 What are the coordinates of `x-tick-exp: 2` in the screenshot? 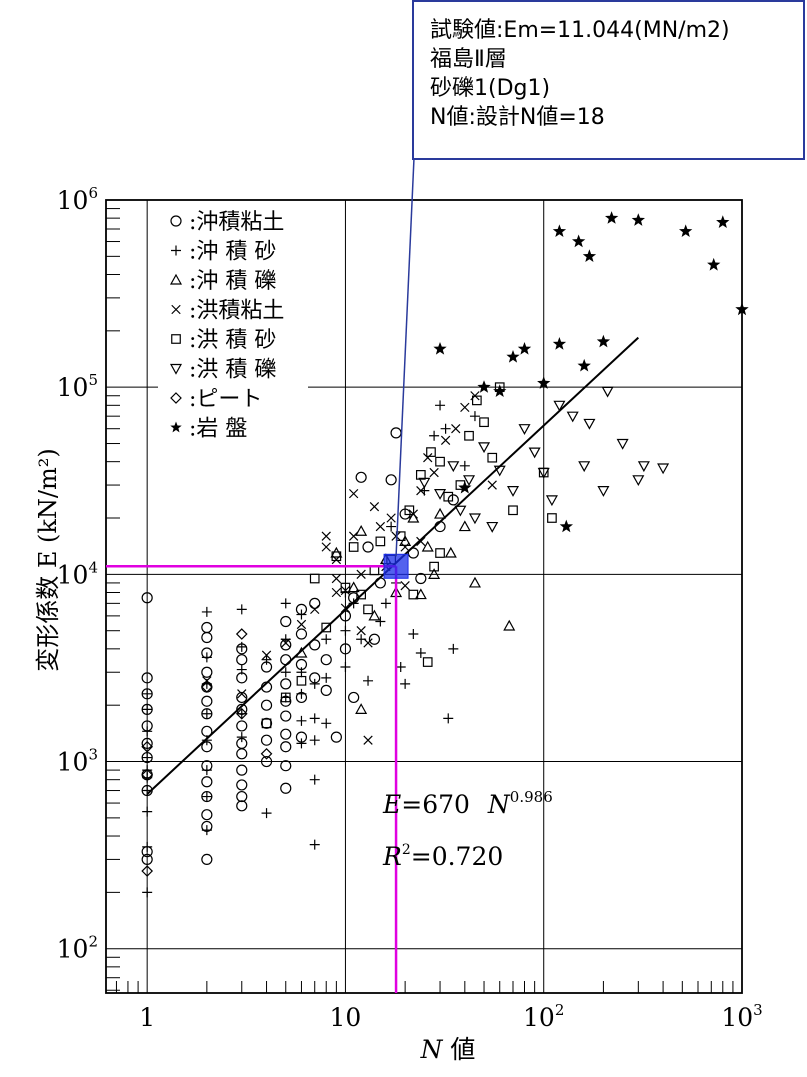 It's located at (560, 1010).